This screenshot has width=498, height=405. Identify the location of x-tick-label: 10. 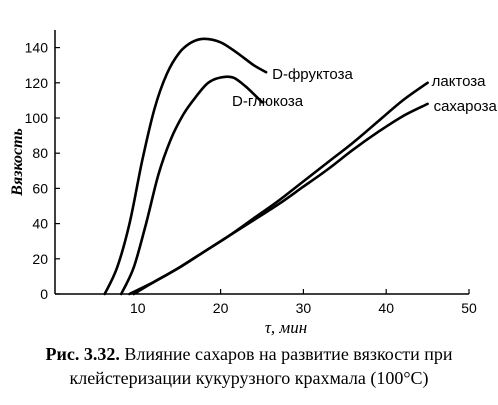
(138, 308).